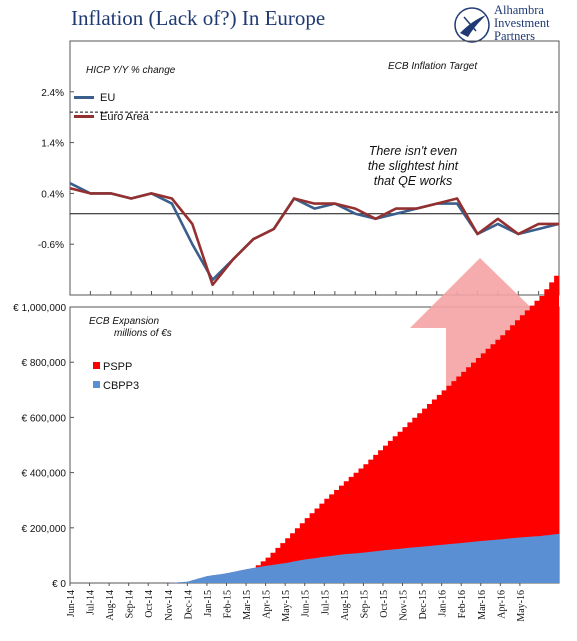  I want to click on x-tick-label: Aug-15, so click(345, 605).